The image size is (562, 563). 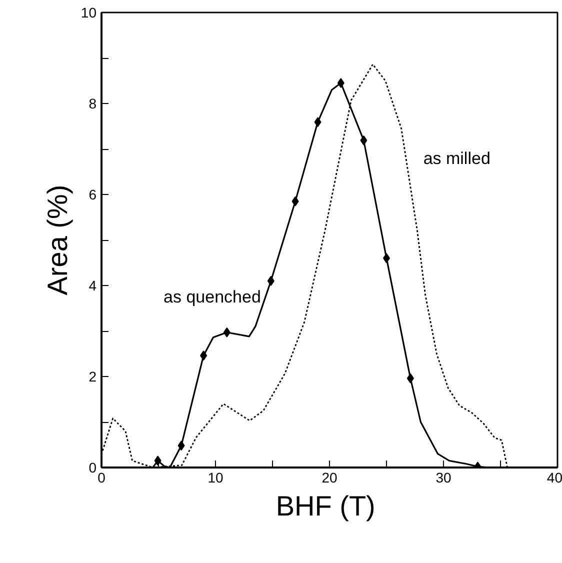 What do you see at coordinates (92, 104) in the screenshot?
I see `y-tick-label: 8` at bounding box center [92, 104].